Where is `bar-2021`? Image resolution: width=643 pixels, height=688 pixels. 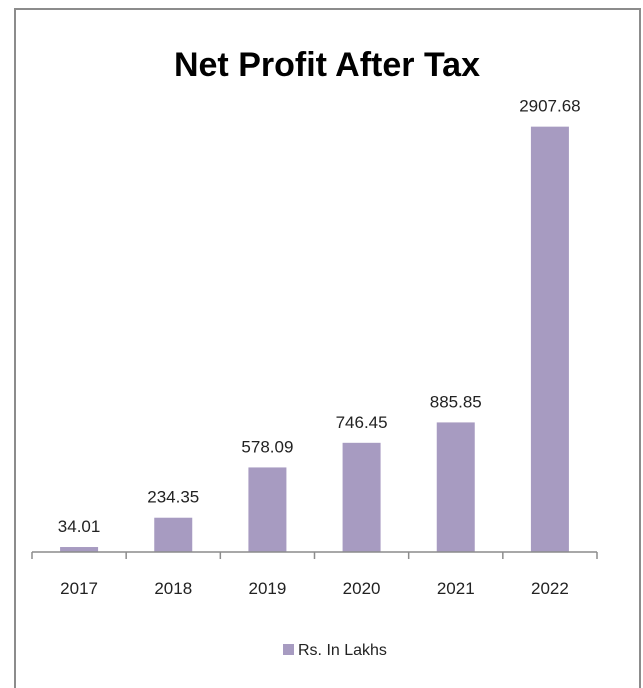
bar-2021 is located at coordinates (455, 487).